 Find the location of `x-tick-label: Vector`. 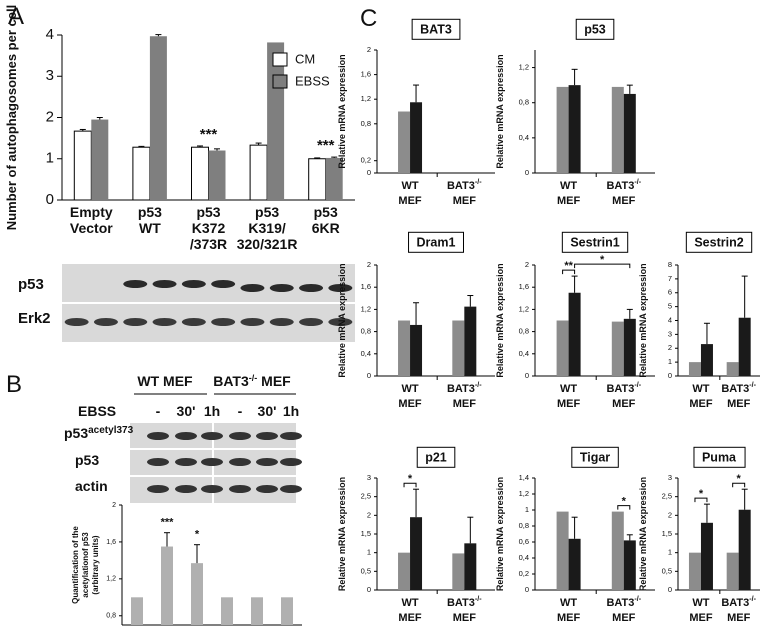

x-tick-label: Vector is located at coordinates (91, 228).